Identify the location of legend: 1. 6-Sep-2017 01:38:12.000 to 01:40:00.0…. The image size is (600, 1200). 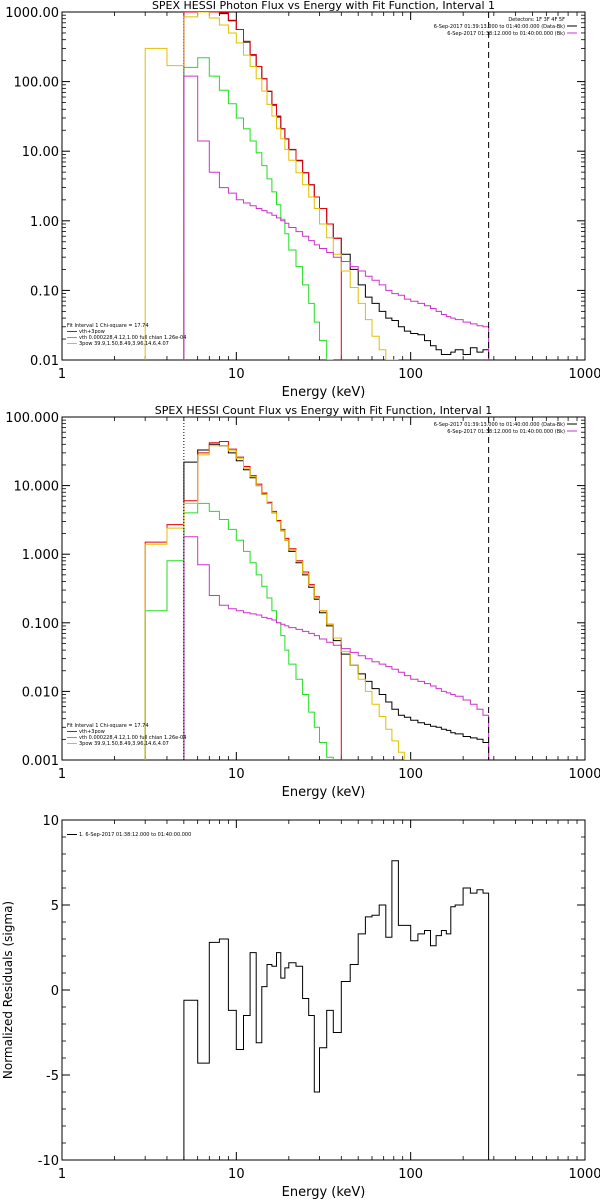
(129, 835).